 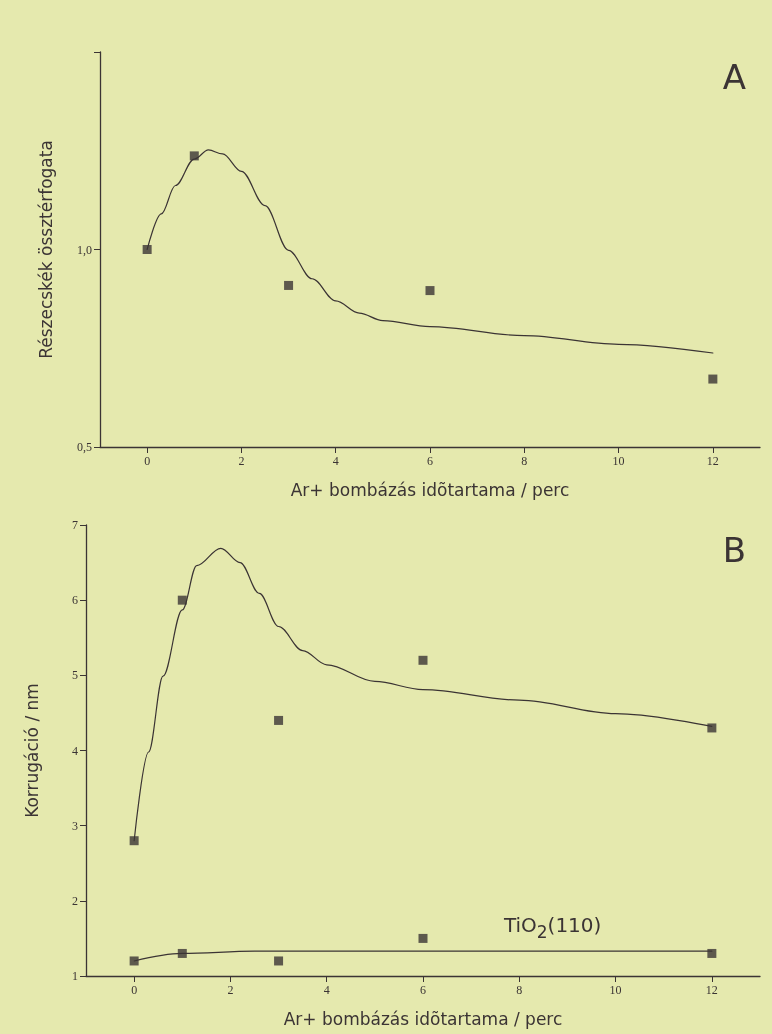 What do you see at coordinates (31, 750) in the screenshot?
I see `y-axis-title: Korrugáció / nm` at bounding box center [31, 750].